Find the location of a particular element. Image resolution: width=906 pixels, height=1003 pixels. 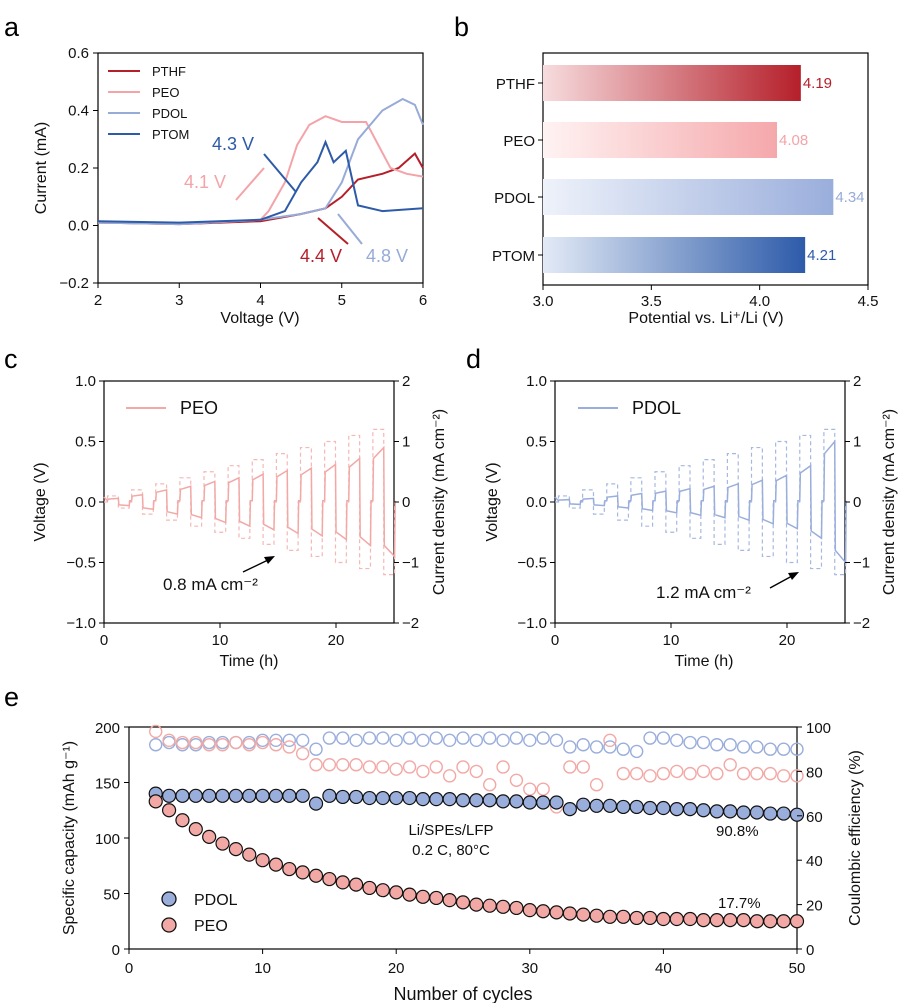

panel-a-ylabel: Current (mA) is located at coordinates (41, 168).